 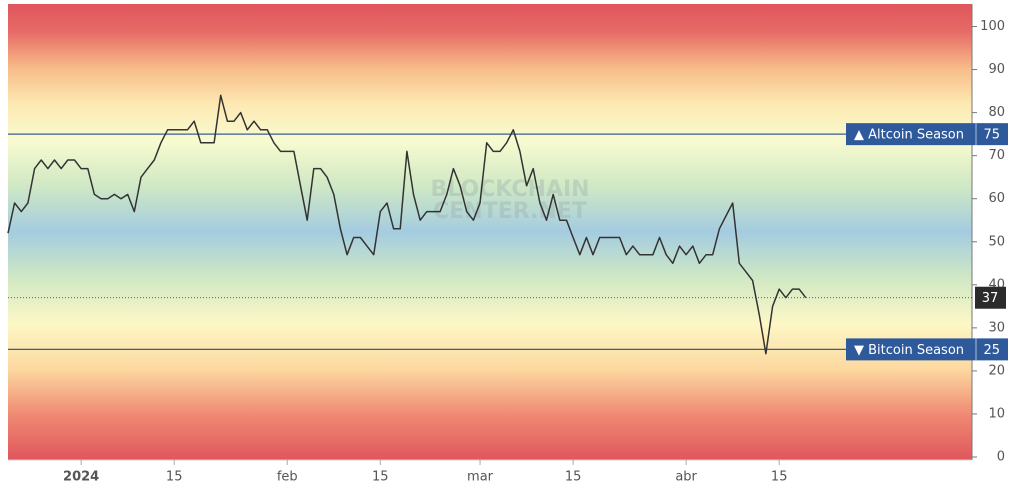 What do you see at coordinates (996, 413) in the screenshot?
I see `y-tick-label: 10` at bounding box center [996, 413].